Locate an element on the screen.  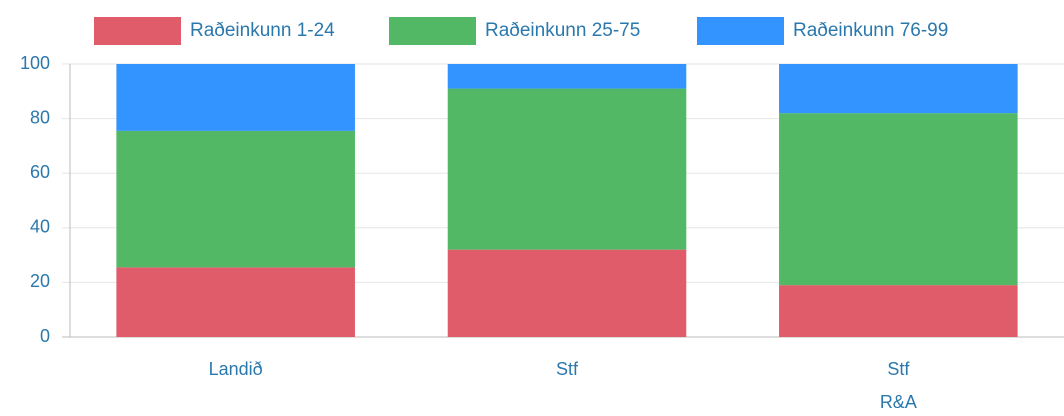
x-tick-label: Landið is located at coordinates (236, 369).